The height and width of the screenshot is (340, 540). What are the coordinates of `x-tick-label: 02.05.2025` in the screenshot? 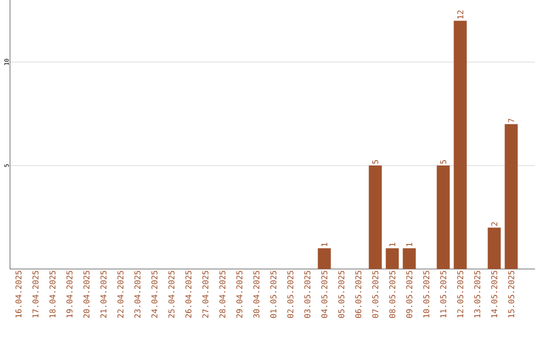 It's located at (290, 294).